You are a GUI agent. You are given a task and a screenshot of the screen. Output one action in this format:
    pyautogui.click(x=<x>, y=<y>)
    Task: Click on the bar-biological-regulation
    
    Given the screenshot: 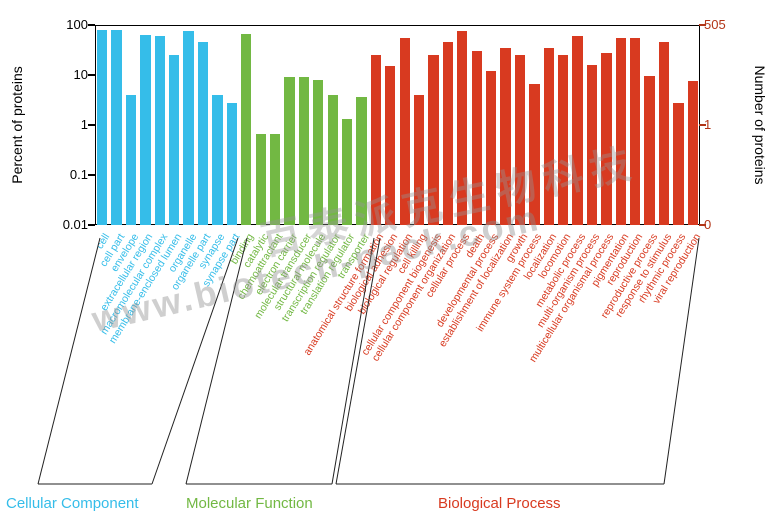 What is the action you would take?
    pyautogui.click(x=404, y=131)
    